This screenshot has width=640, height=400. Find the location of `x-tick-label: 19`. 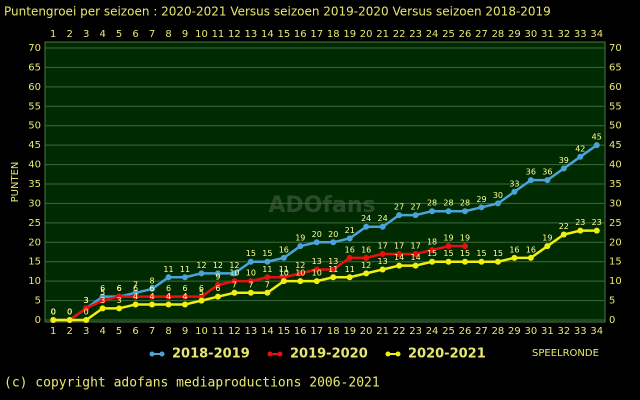

x-tick-label: 19 is located at coordinates (349, 331).